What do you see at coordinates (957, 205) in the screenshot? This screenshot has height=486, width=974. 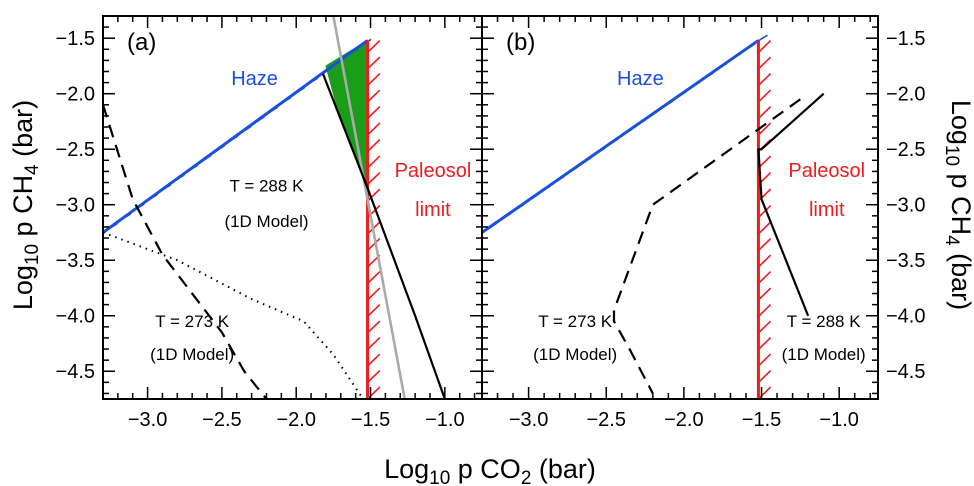 I see `y-axis-title-right: Log10 p CH4 (bar)` at bounding box center [957, 205].